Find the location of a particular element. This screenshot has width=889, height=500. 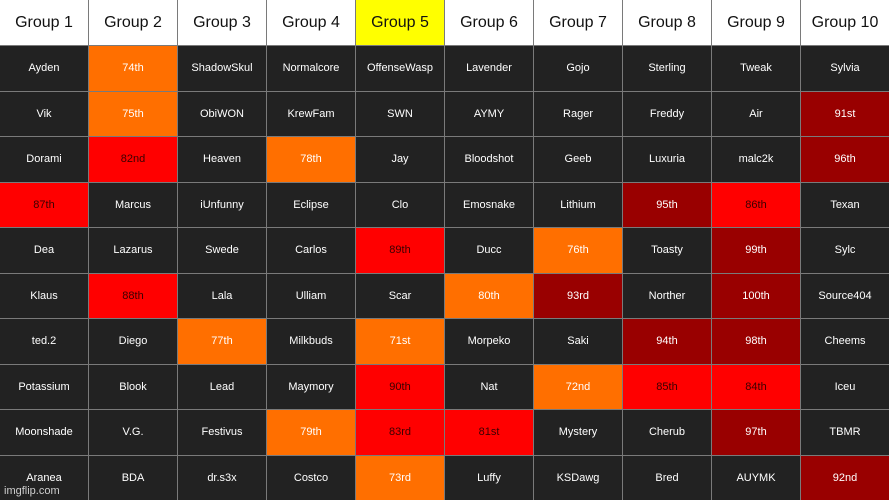

placement-cell: 99th is located at coordinates (756, 250).